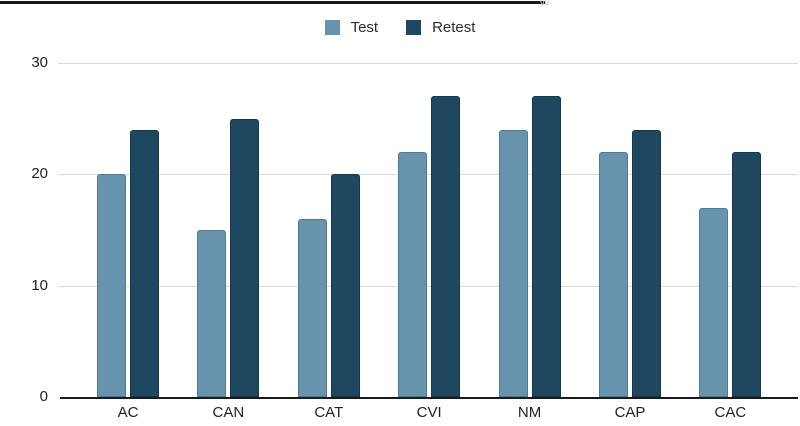 This screenshot has height=426, width=800. Describe the element at coordinates (39, 62) in the screenshot. I see `y-tick-label-30: 30` at that location.